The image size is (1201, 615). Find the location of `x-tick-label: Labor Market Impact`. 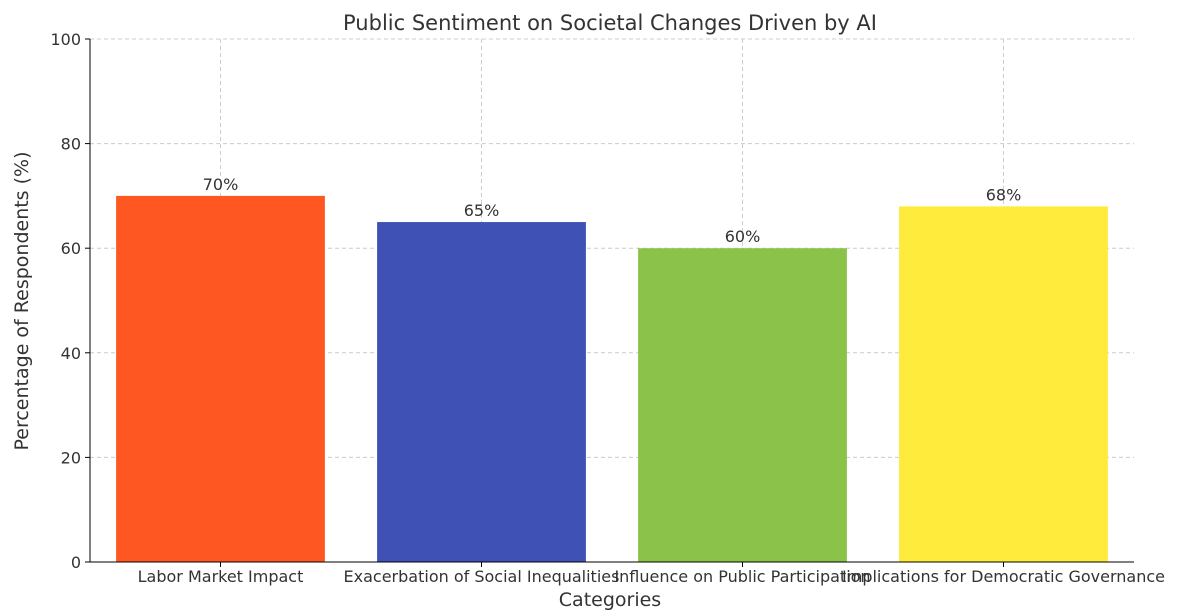

x-tick-label: Labor Market Impact is located at coordinates (221, 576).